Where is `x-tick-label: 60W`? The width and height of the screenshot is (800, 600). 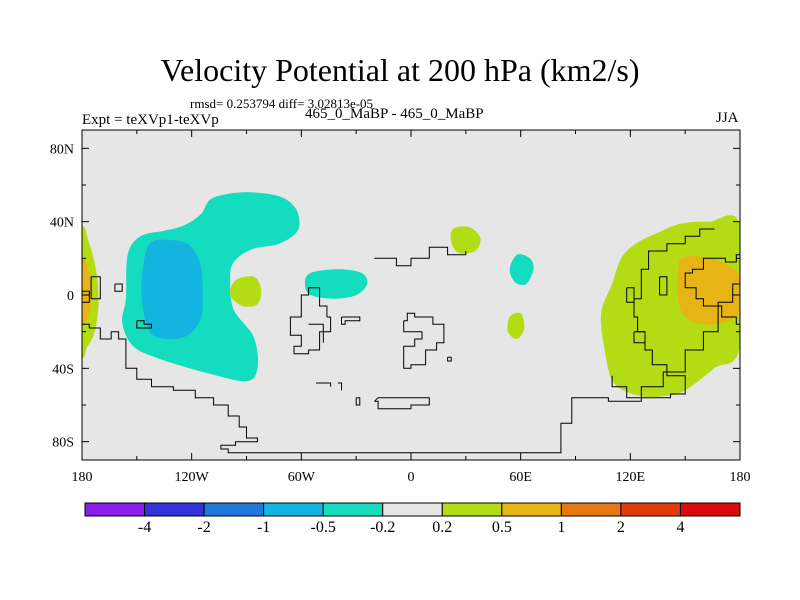 x-tick-label: 60W is located at coordinates (302, 477).